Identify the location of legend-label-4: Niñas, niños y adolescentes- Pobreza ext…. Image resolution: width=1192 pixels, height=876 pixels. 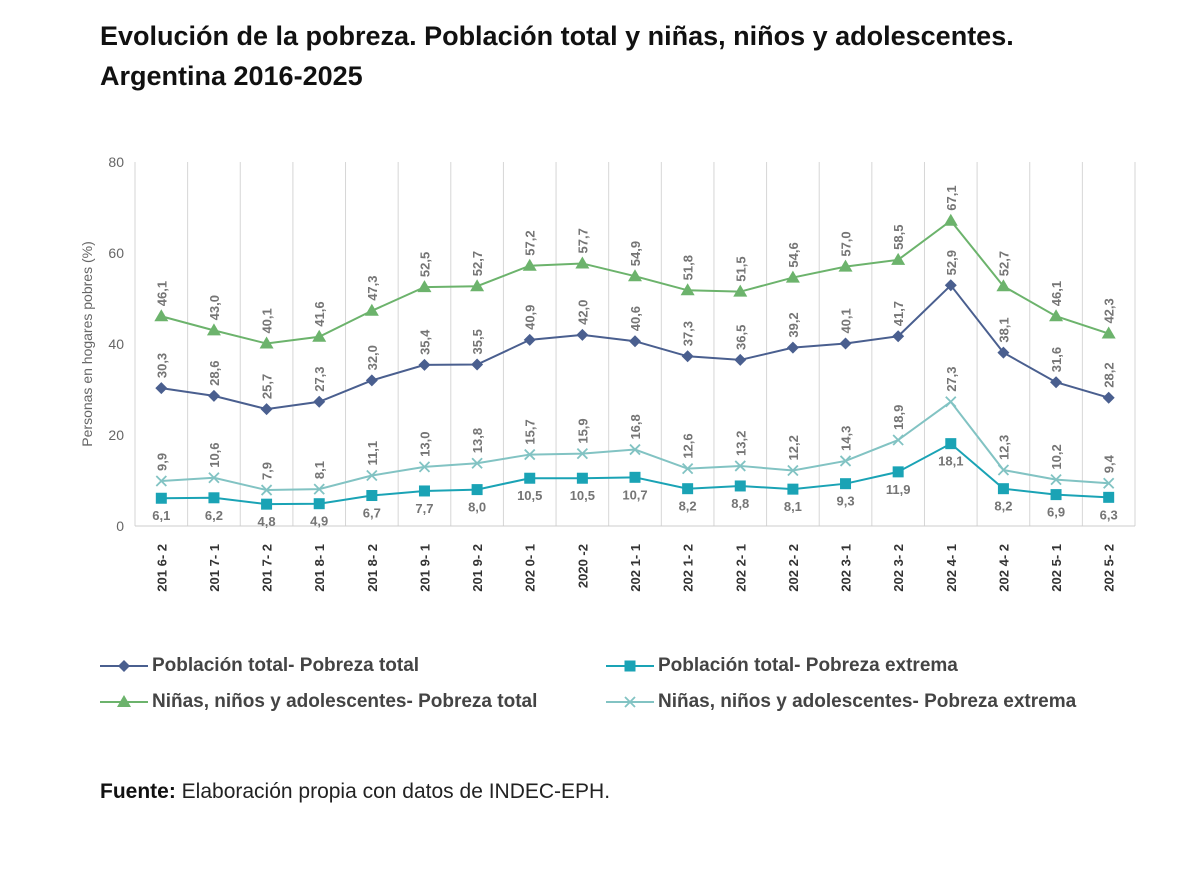
(867, 701).